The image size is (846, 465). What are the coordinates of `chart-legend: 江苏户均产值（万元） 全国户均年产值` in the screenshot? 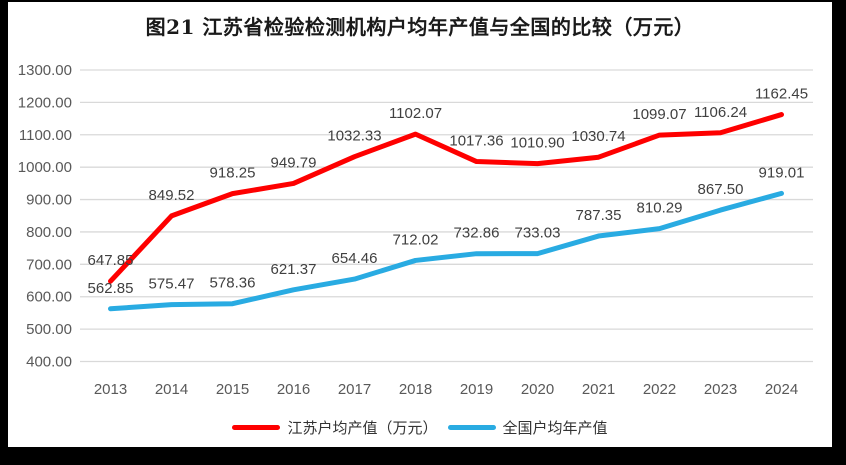 It's located at (420, 427).